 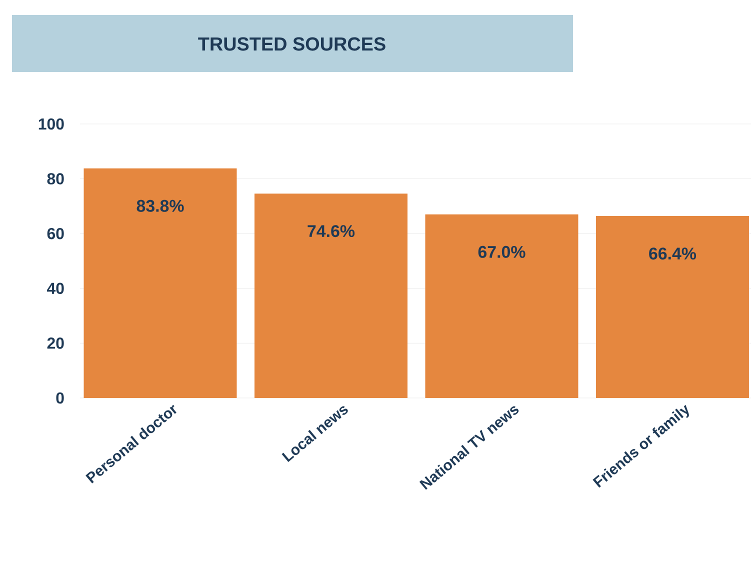 I want to click on data-label: 66.4%, so click(x=672, y=254).